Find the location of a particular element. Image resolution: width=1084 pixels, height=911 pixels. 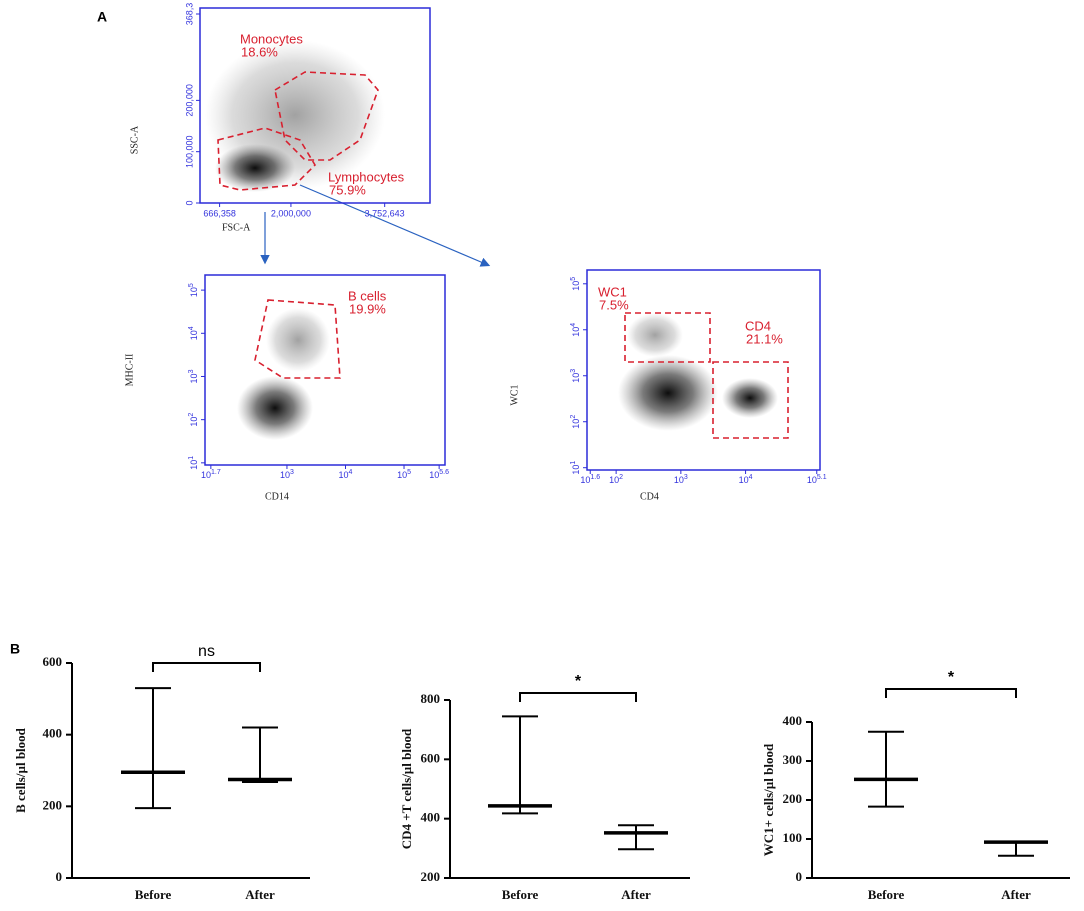

y-tick-label: 100 is located at coordinates (793, 837).